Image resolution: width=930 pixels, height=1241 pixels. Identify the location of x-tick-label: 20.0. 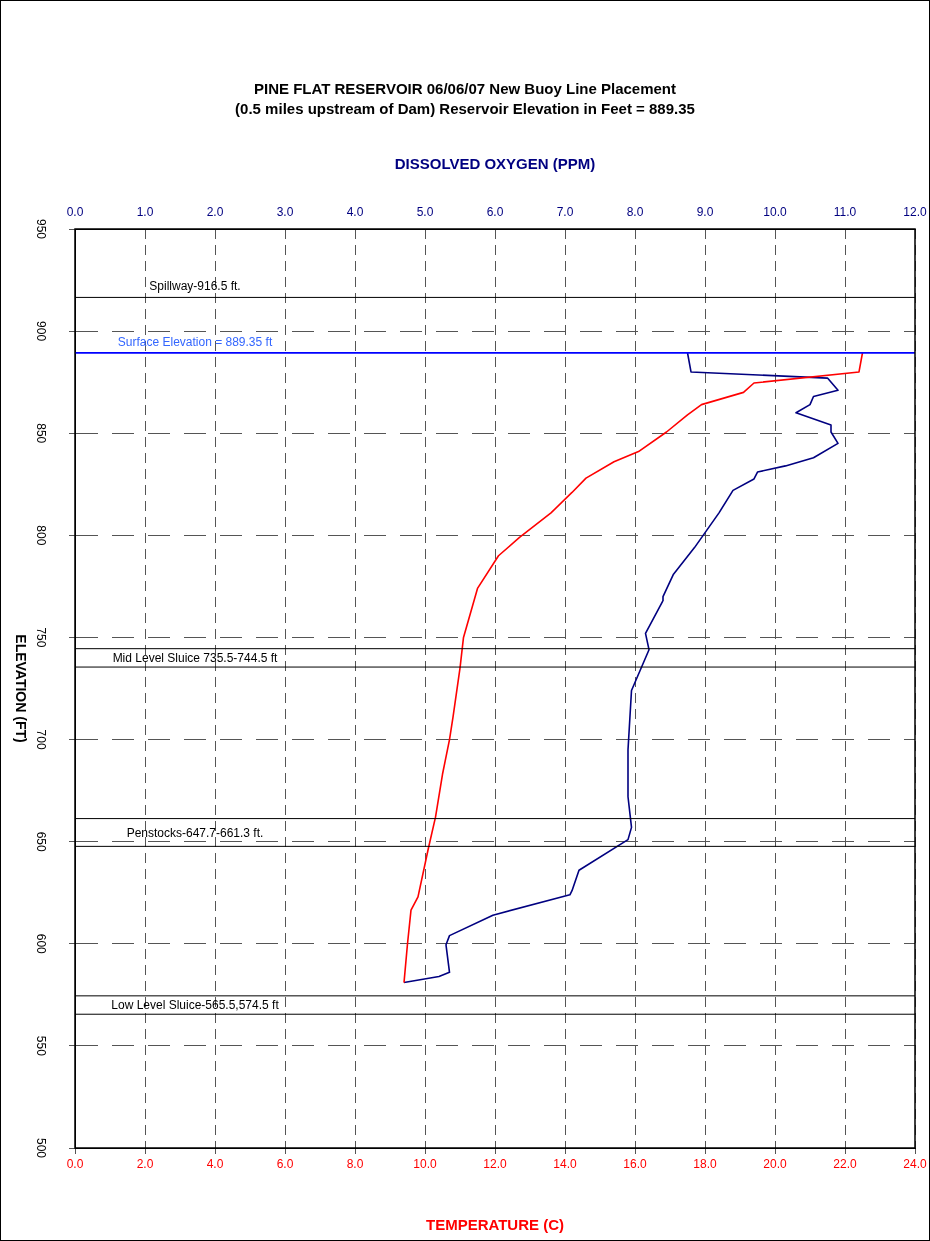
(775, 1163).